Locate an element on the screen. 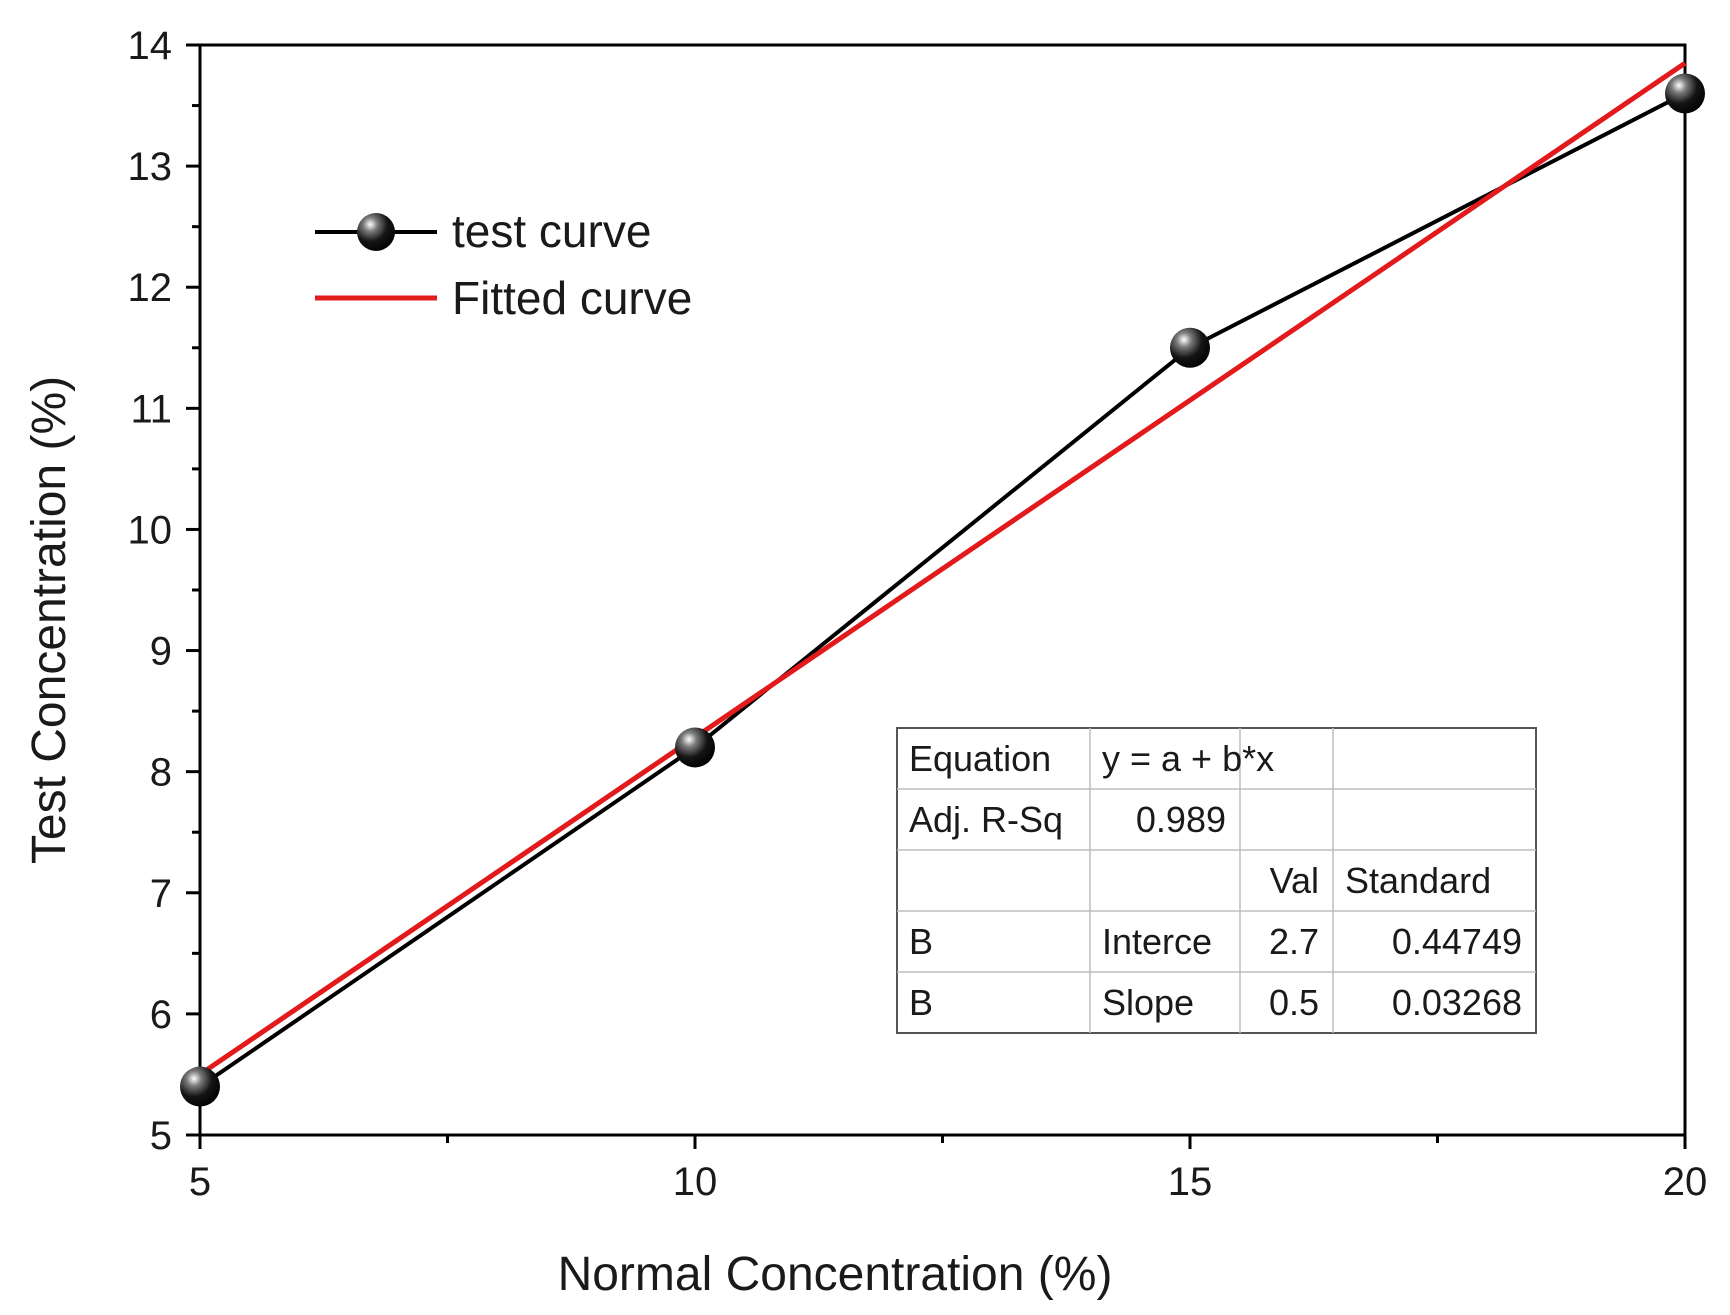 Image resolution: width=1730 pixels, height=1315 pixels. y-tick-label: 11 is located at coordinates (151, 409).